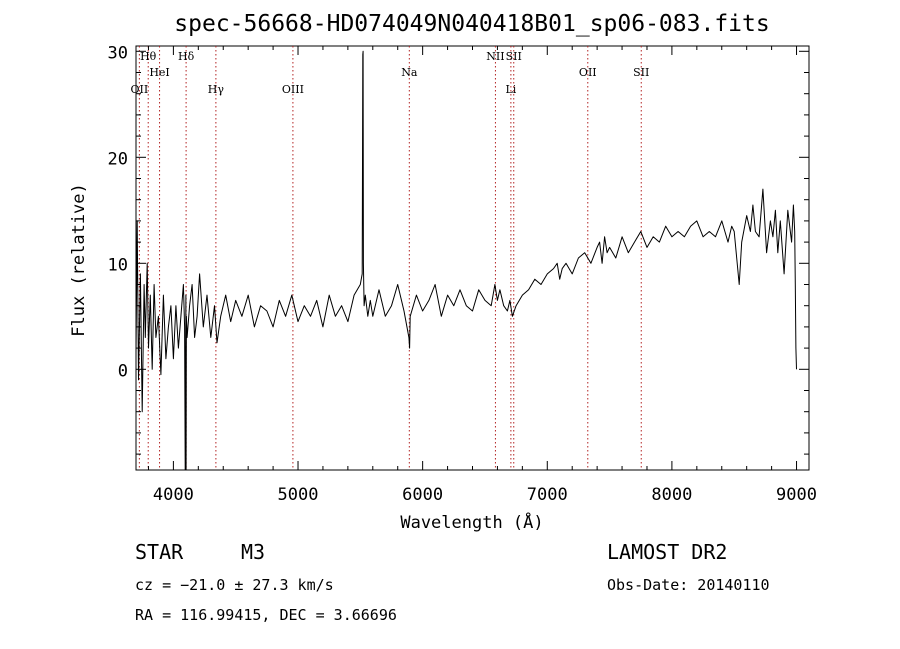 The width and height of the screenshot is (900, 649). I want to click on x-tick-label: 5000, so click(298, 495).